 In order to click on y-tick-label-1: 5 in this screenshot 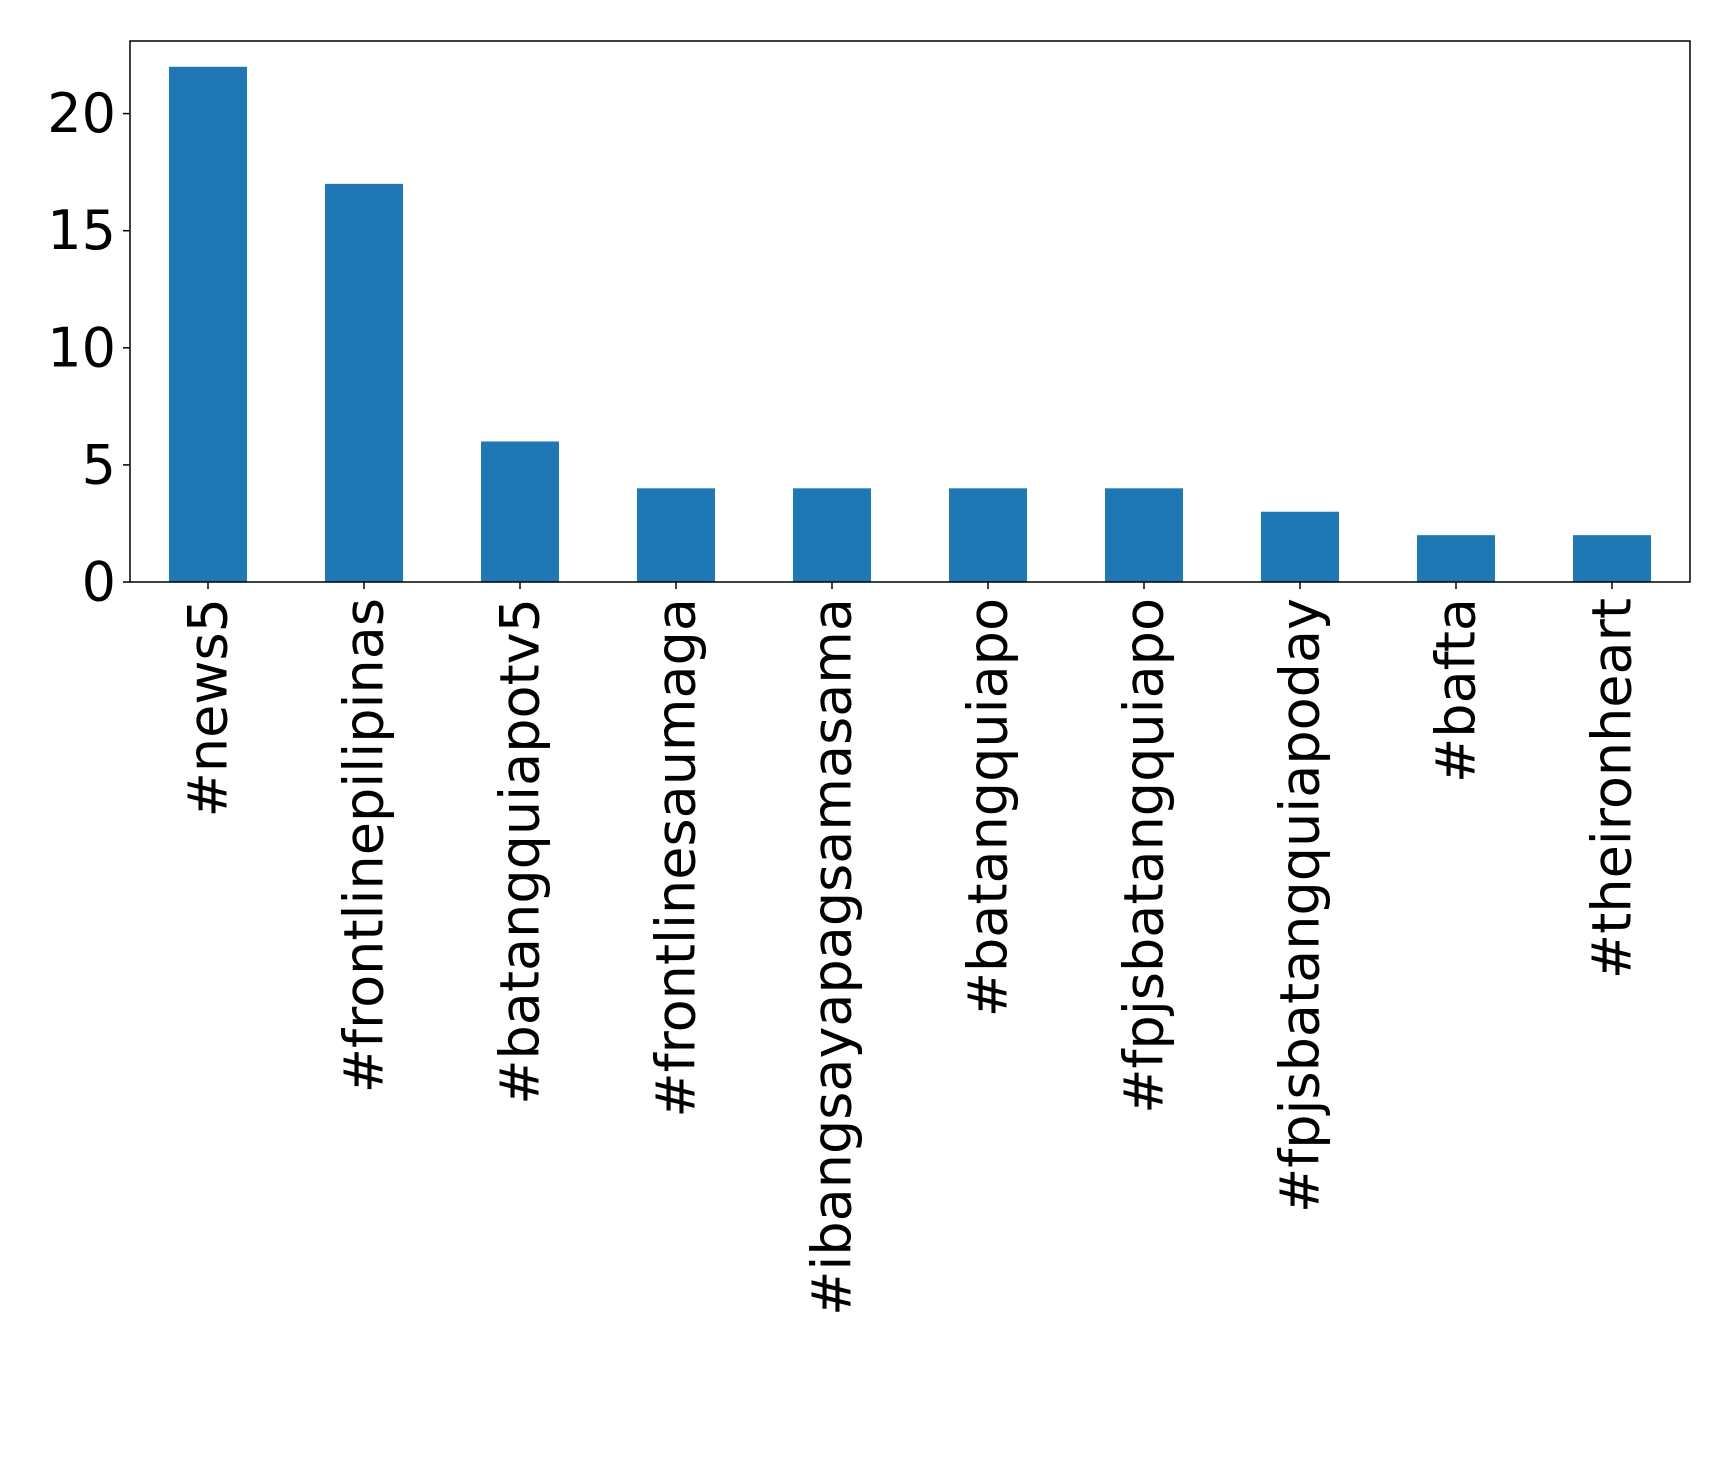, I will do `click(99, 464)`.